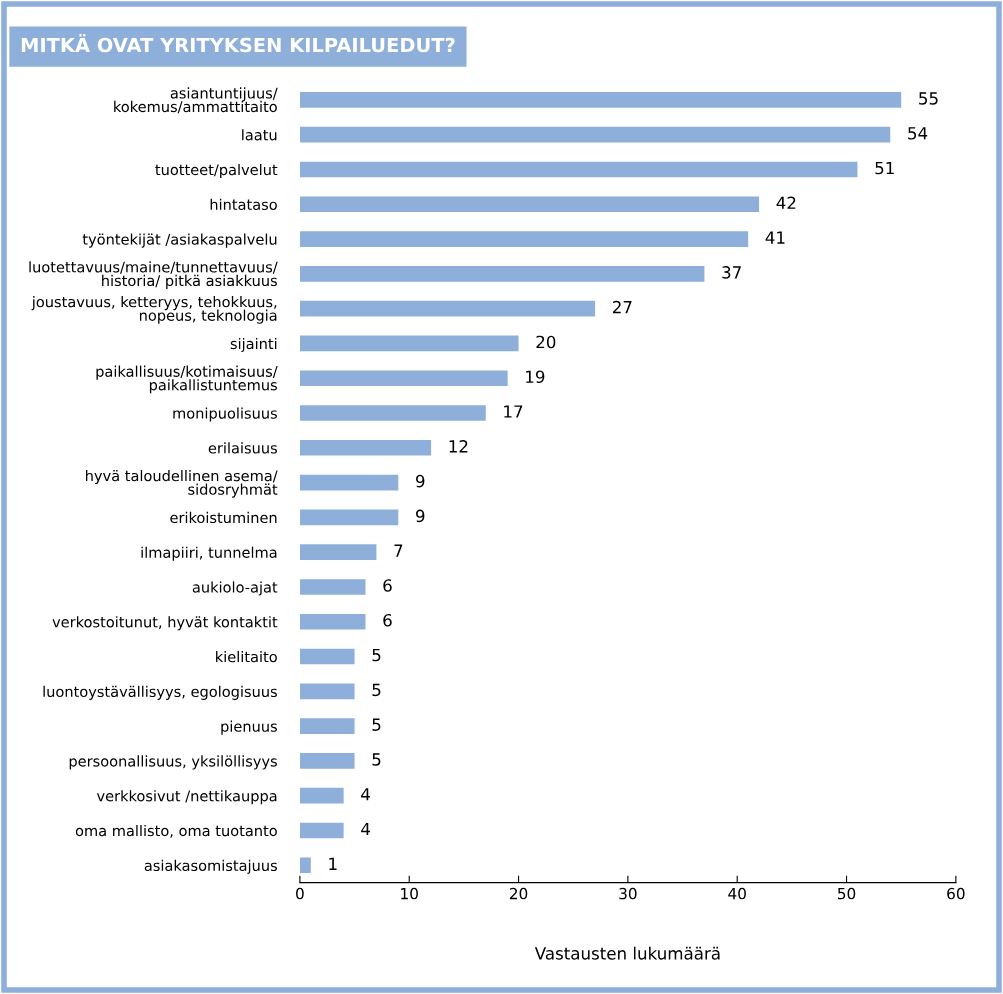 The height and width of the screenshot is (994, 1003). Describe the element at coordinates (846, 893) in the screenshot. I see `x-tick-label: 50` at that location.